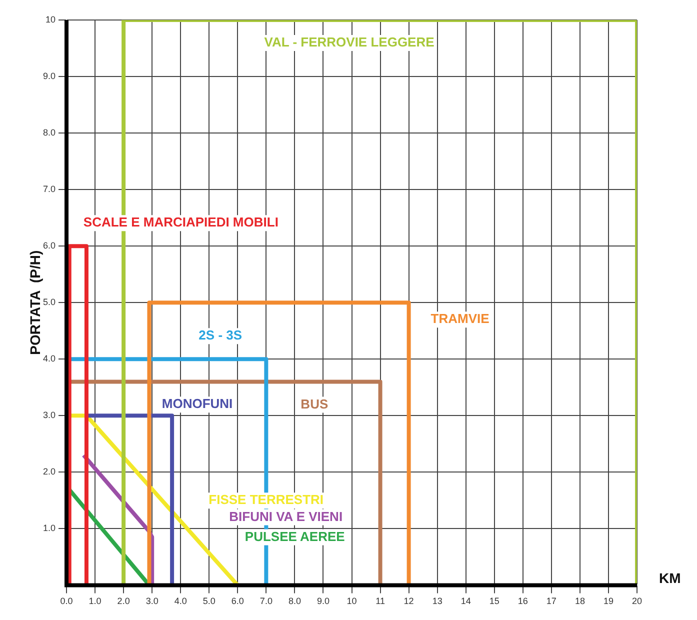 The height and width of the screenshot is (620, 697). Describe the element at coordinates (409, 601) in the screenshot. I see `x-tick-label: 12` at that location.